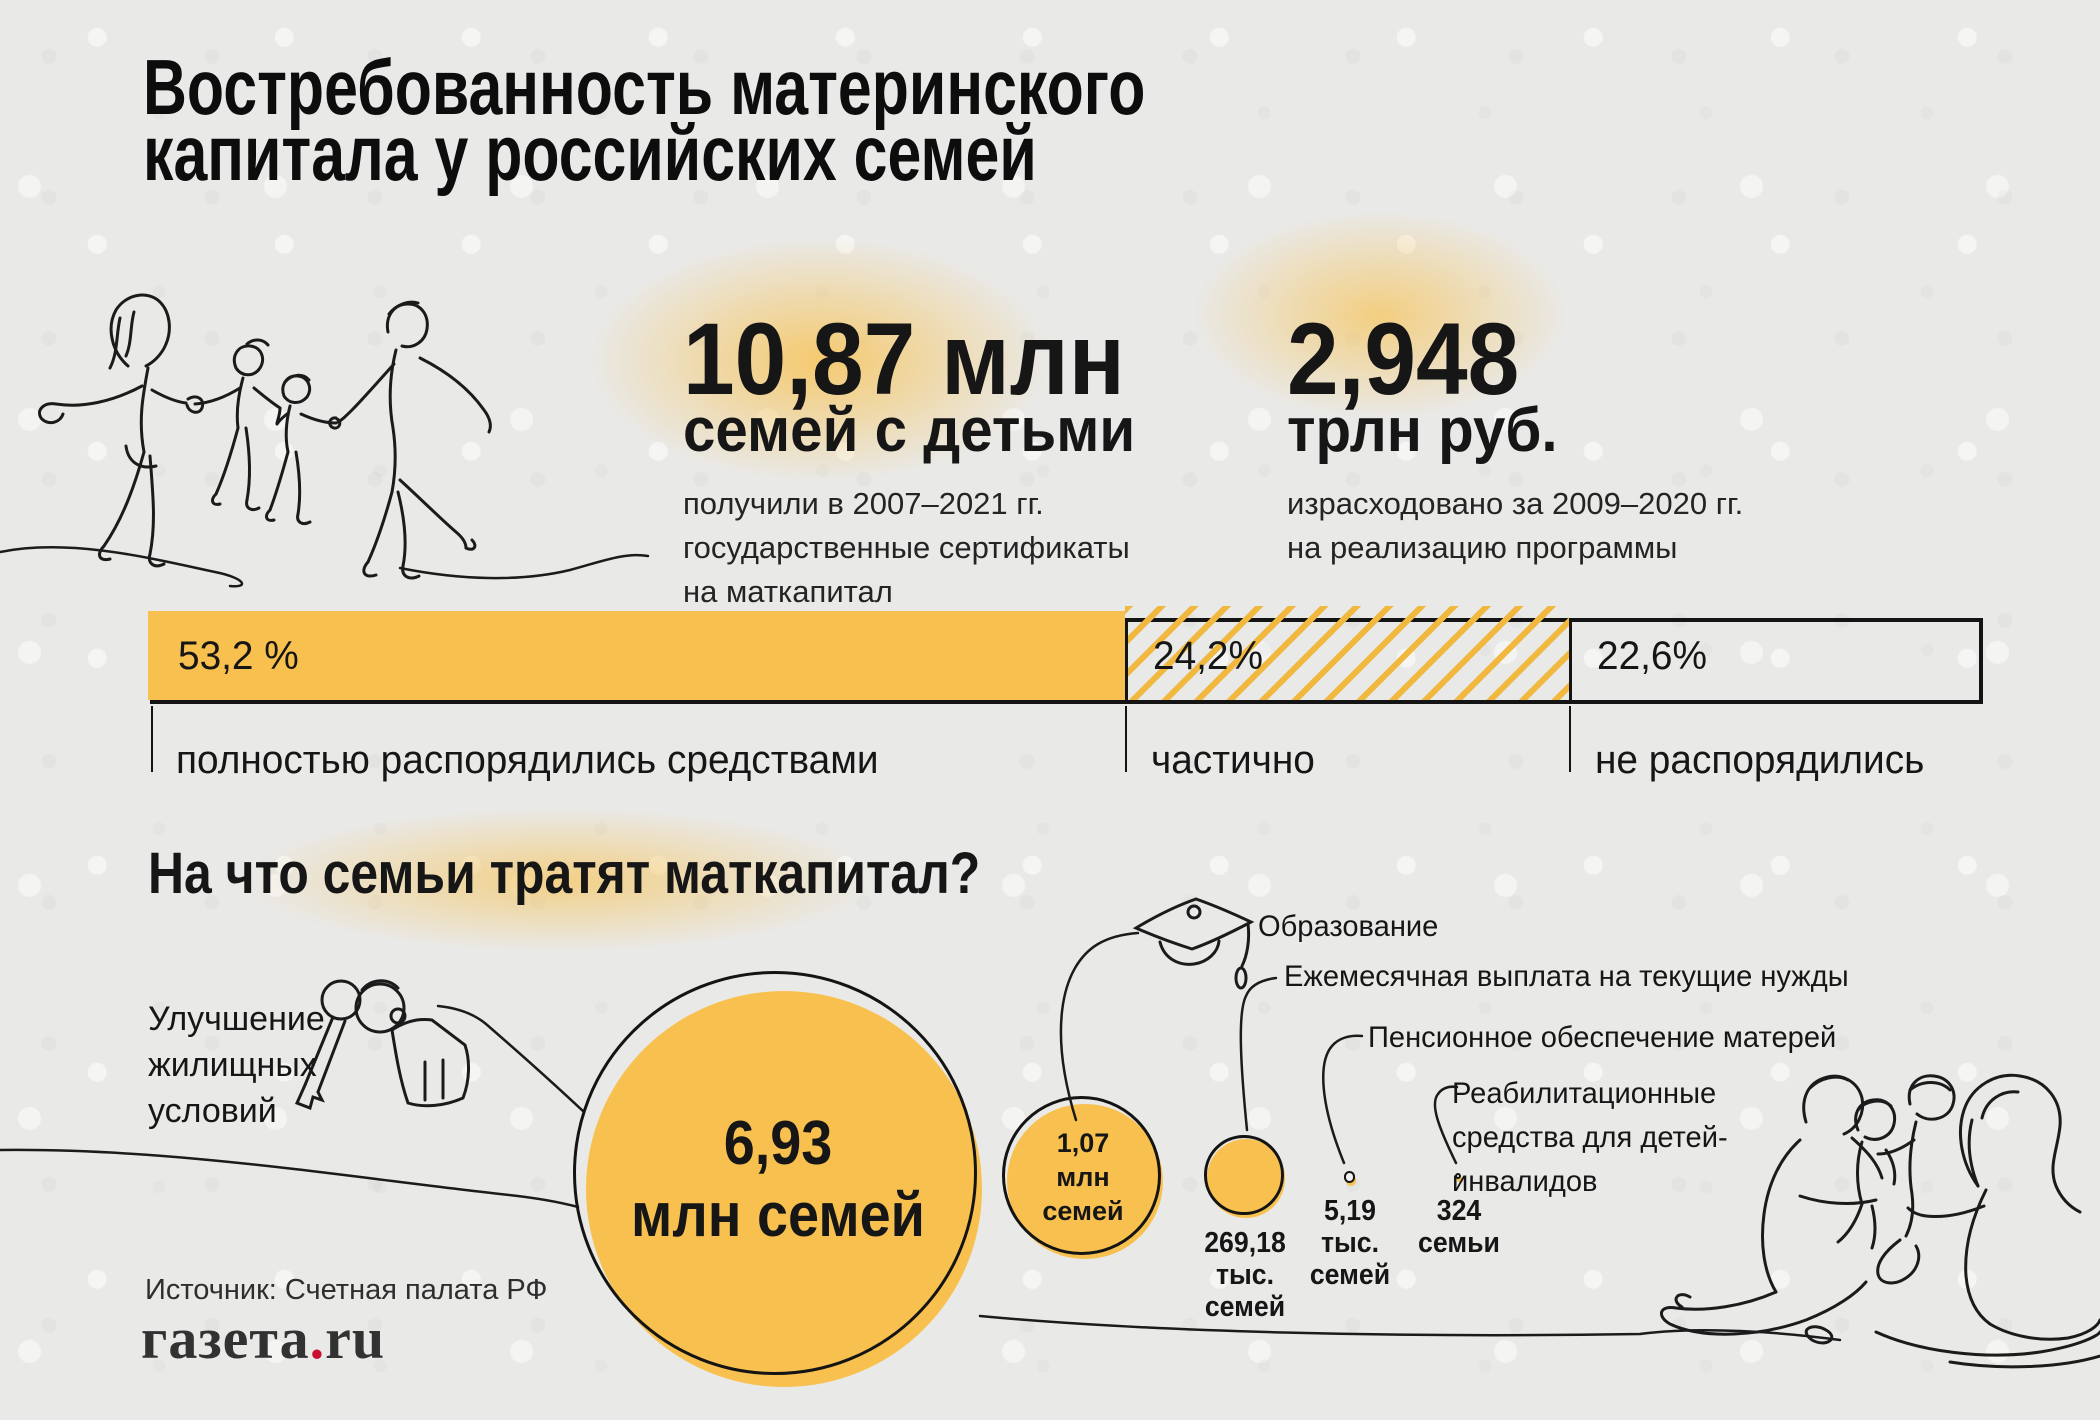 This screenshot has width=2100, height=1420. Describe the element at coordinates (778, 1180) in the screenshot. I see `big-circle-value: 6,93 млн семей` at that location.